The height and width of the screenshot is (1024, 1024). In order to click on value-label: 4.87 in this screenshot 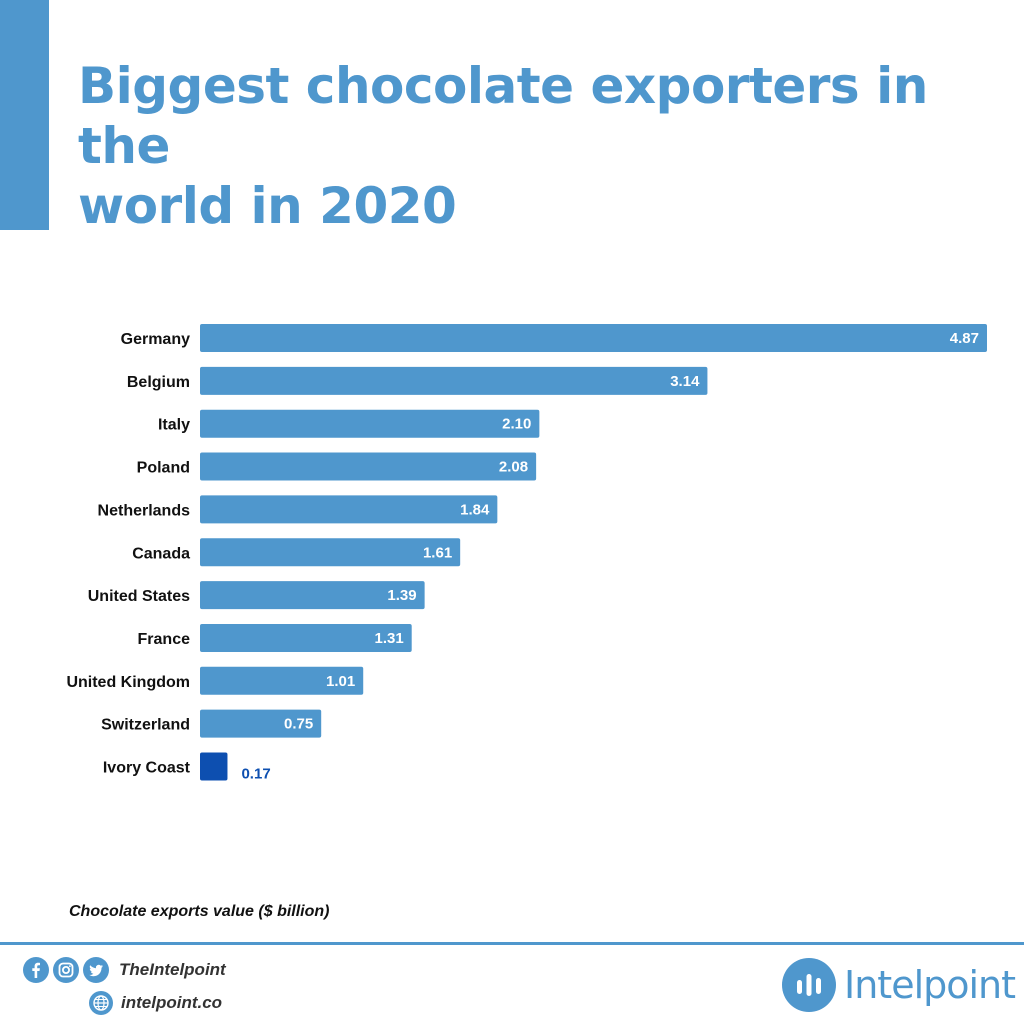, I will do `click(964, 338)`.